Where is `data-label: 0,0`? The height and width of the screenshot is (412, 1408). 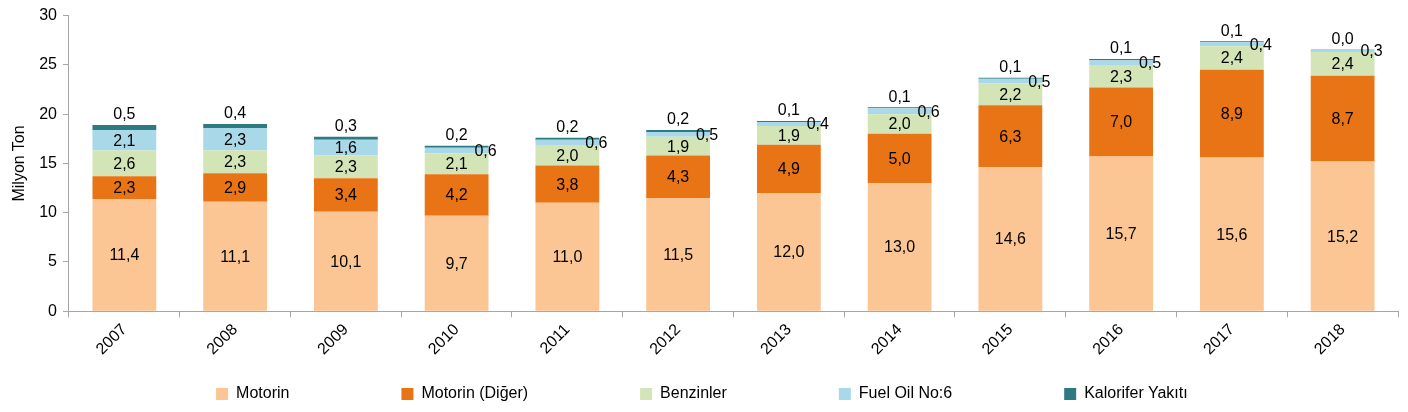 data-label: 0,0 is located at coordinates (1342, 38).